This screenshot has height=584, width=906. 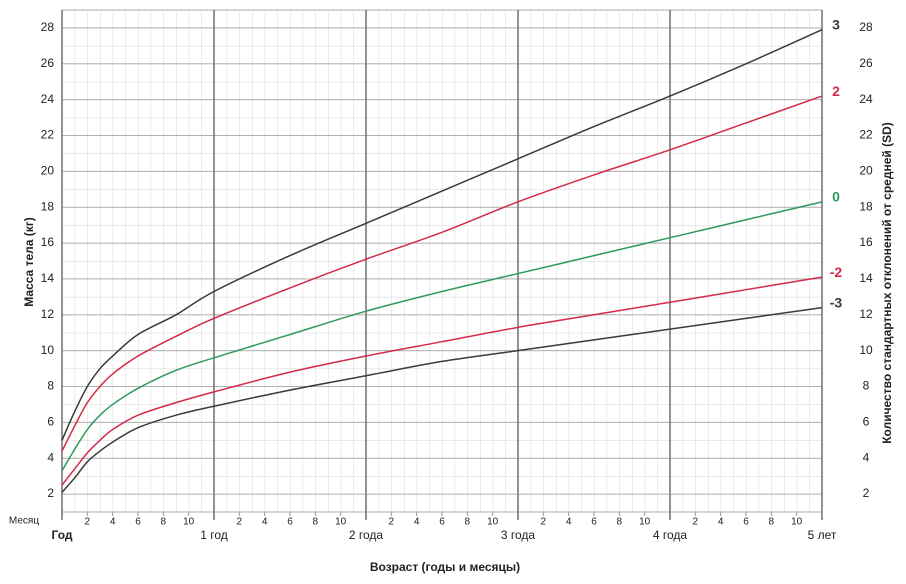 I want to click on y-tick-label: 18, so click(x=48, y=206).